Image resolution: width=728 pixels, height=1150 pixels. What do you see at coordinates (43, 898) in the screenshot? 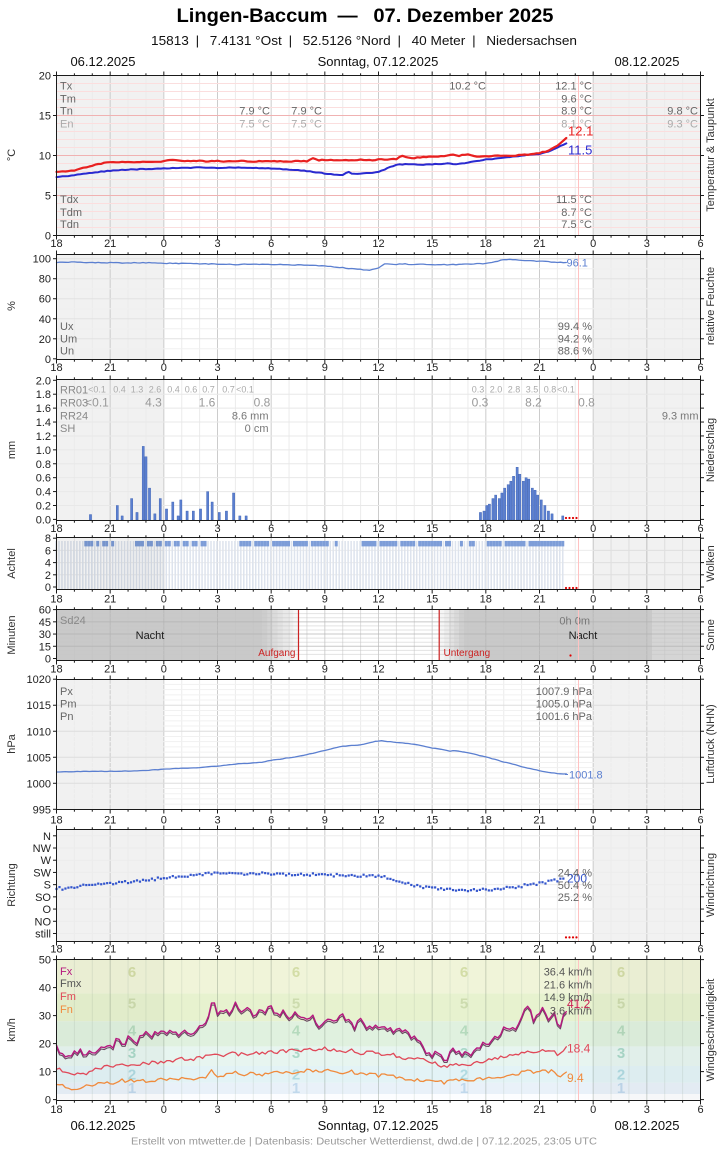
I see `svg-text: SO` at bounding box center [43, 898].